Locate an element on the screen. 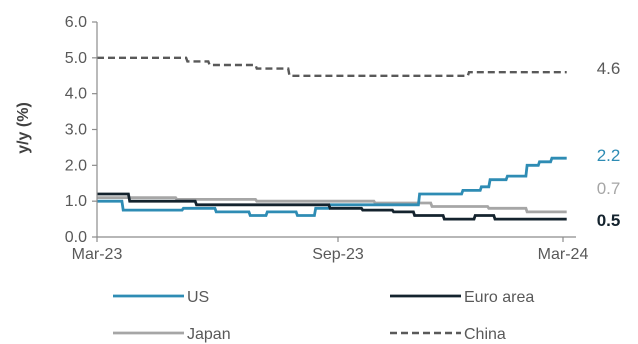 Image resolution: width=638 pixels, height=344 pixels. y-axis-title: y/y (%) is located at coordinates (23, 128).